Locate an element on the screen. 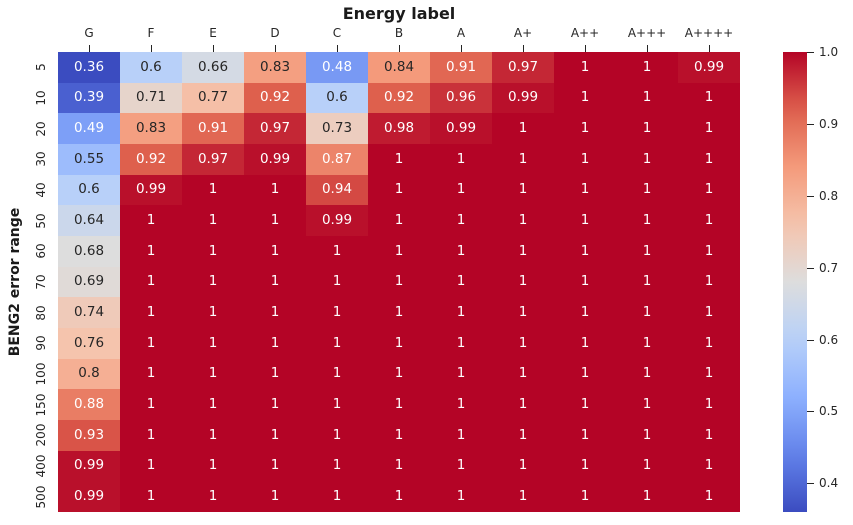  x-tick-label: G is located at coordinates (89, 33).